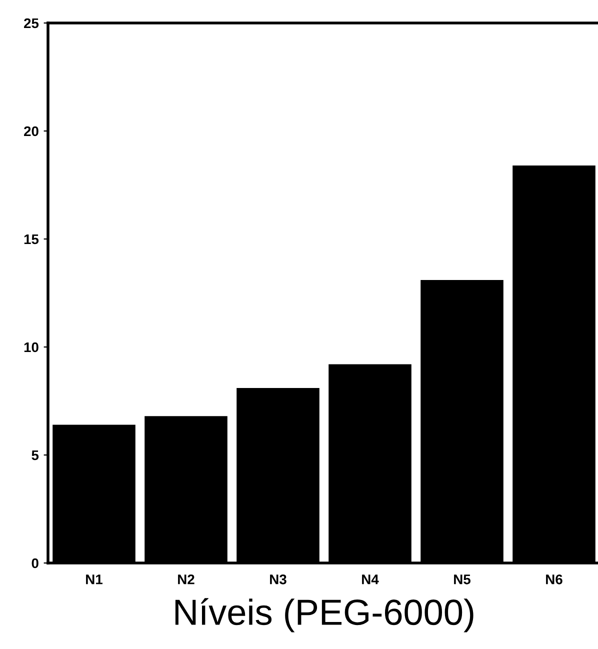  I want to click on y-tick-label: 0, so click(35, 563).